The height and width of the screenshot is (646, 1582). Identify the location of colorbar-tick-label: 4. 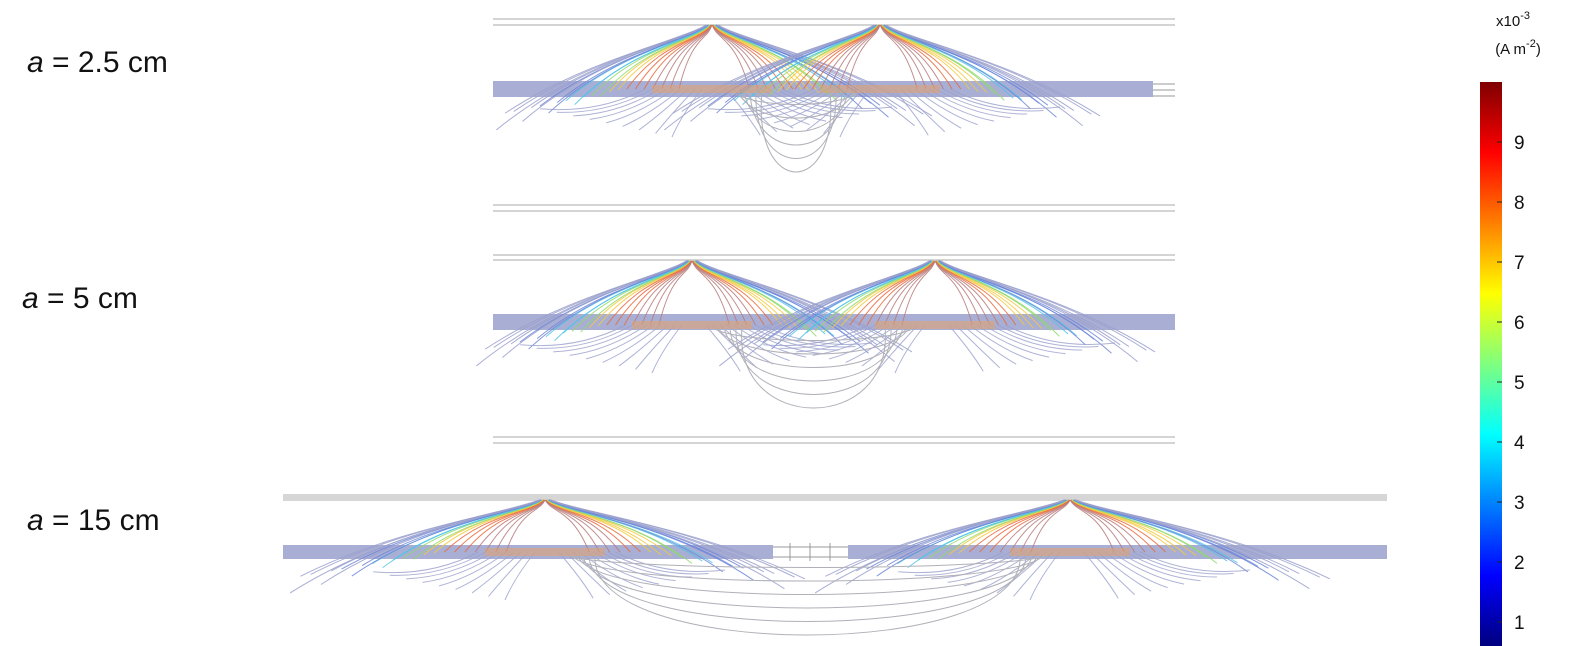
(1519, 443).